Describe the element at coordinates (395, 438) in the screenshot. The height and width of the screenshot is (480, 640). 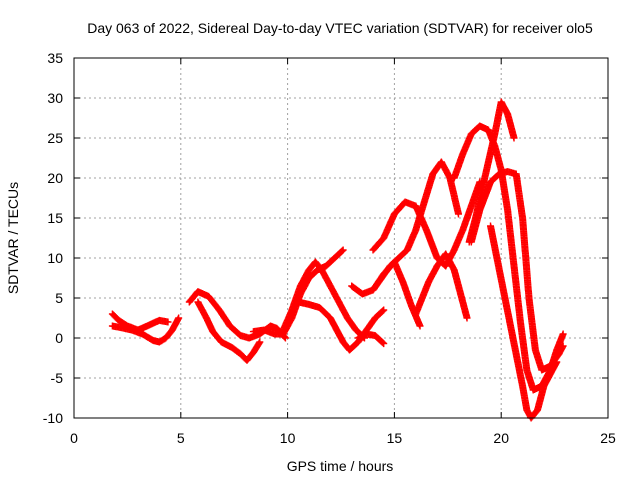
I see `x-tick-label: 15` at that location.